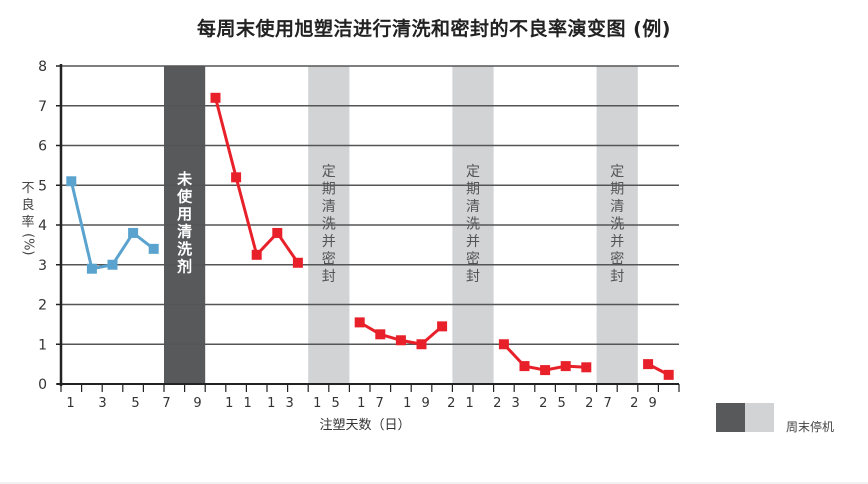  Describe the element at coordinates (42, 147) in the screenshot. I see `y-tick-label: 6` at that location.